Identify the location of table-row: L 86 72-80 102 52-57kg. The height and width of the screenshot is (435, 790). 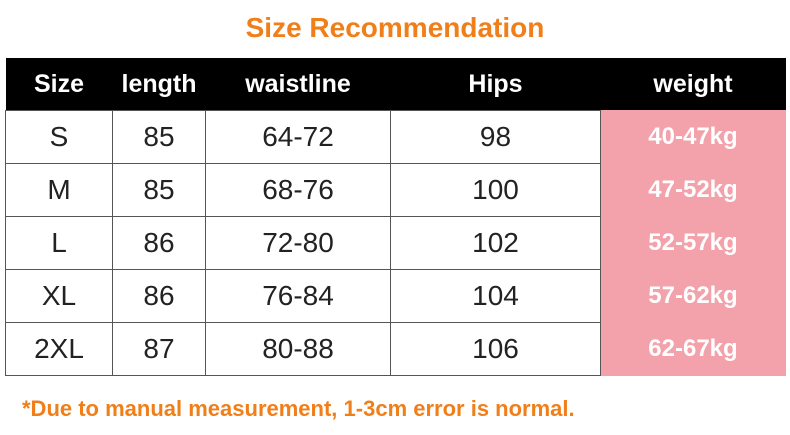
(395, 243).